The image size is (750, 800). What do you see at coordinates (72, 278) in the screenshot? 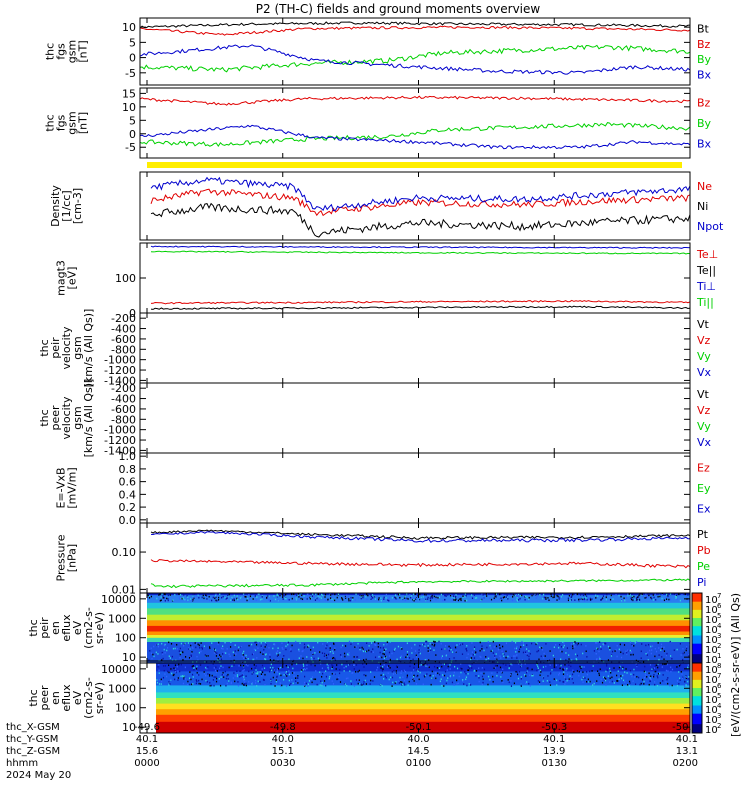
I see `y-axis-label: [eV]` at bounding box center [72, 278].